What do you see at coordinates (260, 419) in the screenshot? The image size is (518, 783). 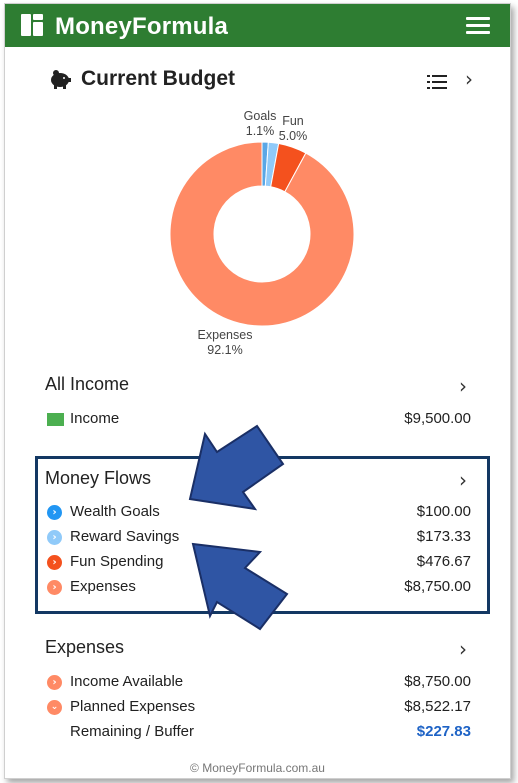 I see `income-row: Income $9,500.00` at bounding box center [260, 419].